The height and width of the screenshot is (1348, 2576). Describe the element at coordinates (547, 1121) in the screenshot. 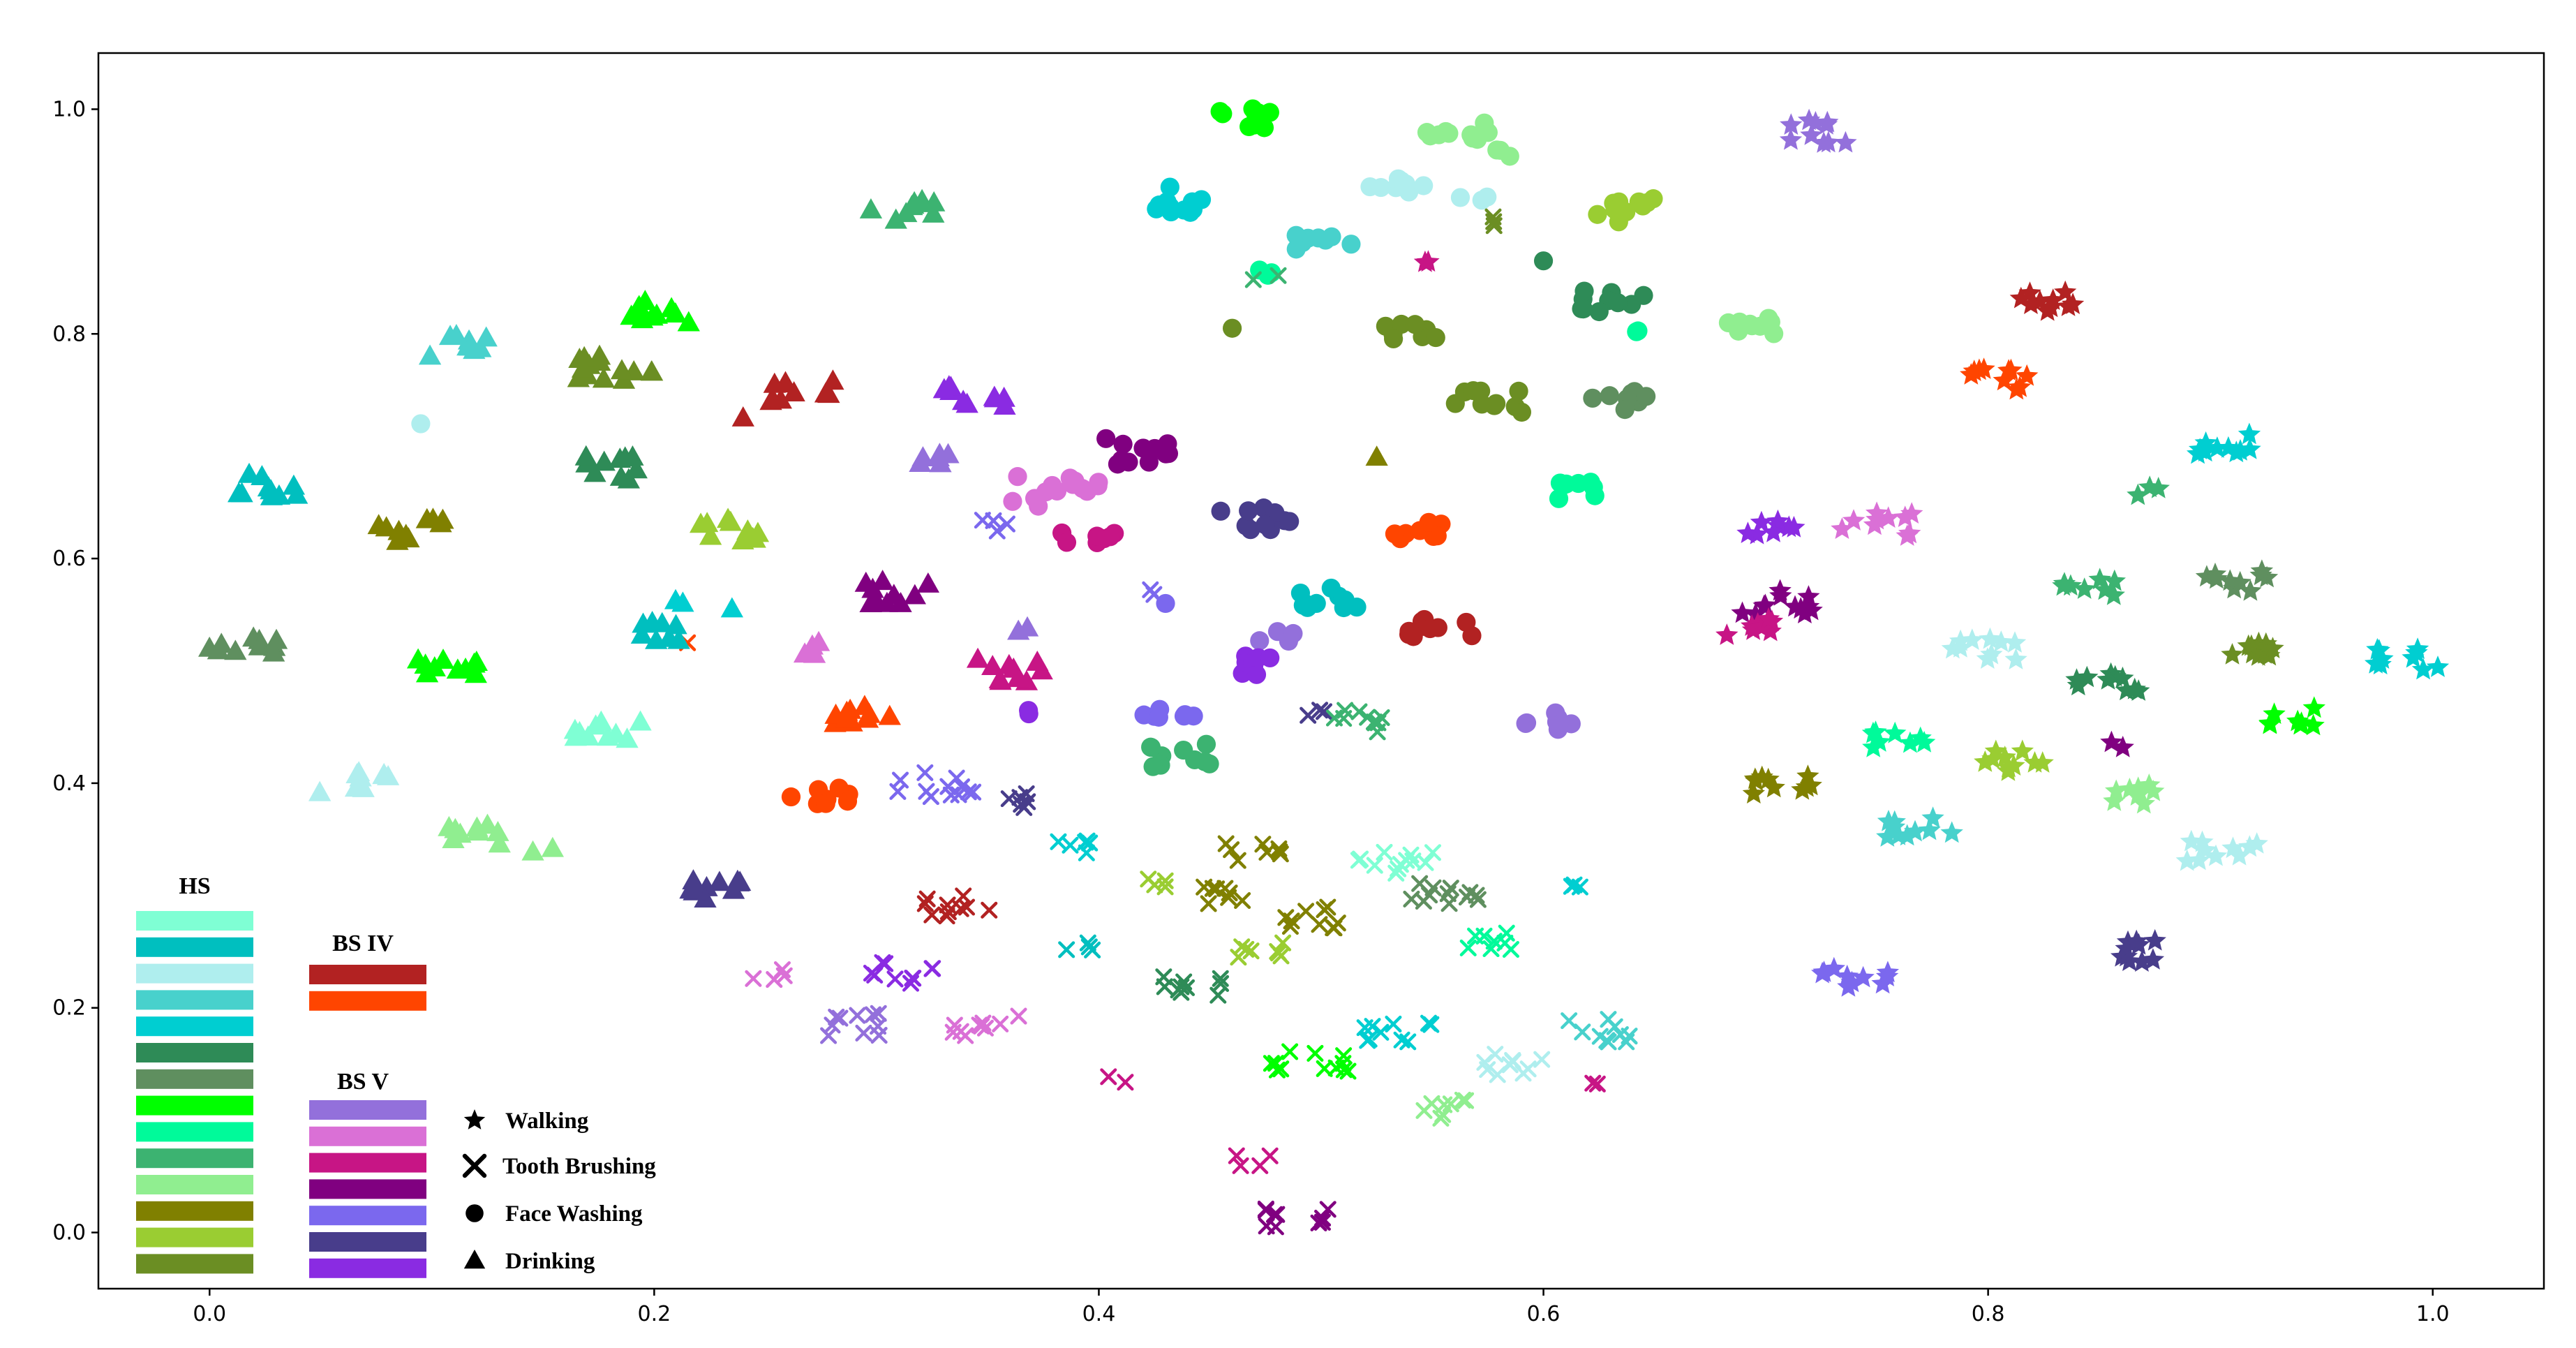

I see `legend-label: Walking` at that location.